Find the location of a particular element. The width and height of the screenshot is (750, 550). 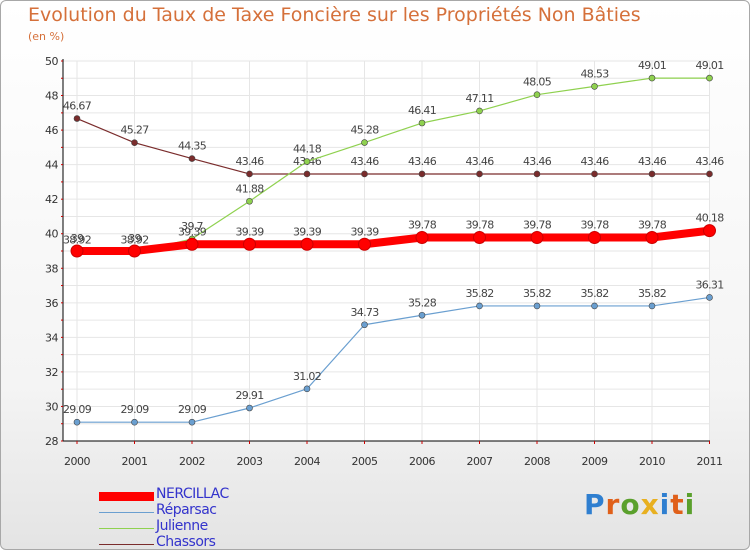

logo-letter: r is located at coordinates (613, 504).